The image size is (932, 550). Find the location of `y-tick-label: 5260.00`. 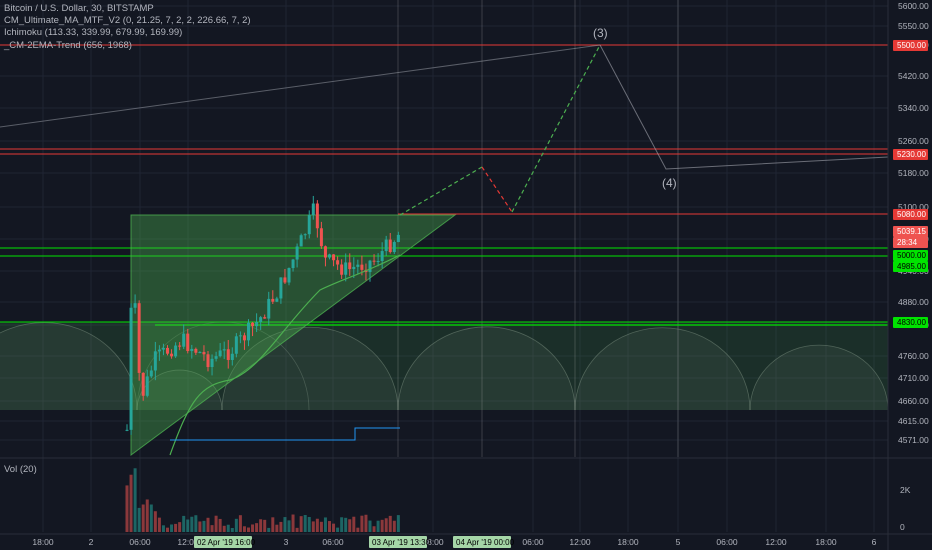

y-tick-label: 5260.00 is located at coordinates (913, 141).